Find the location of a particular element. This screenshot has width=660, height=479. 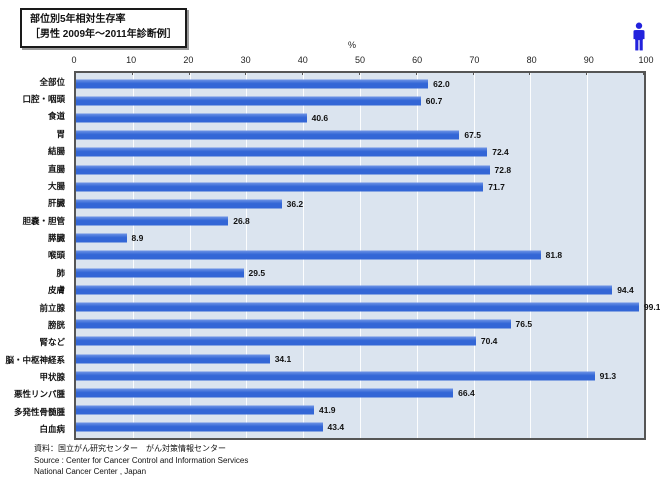

footer-source-en-2: National Cancer Center , Japan is located at coordinates (90, 472).